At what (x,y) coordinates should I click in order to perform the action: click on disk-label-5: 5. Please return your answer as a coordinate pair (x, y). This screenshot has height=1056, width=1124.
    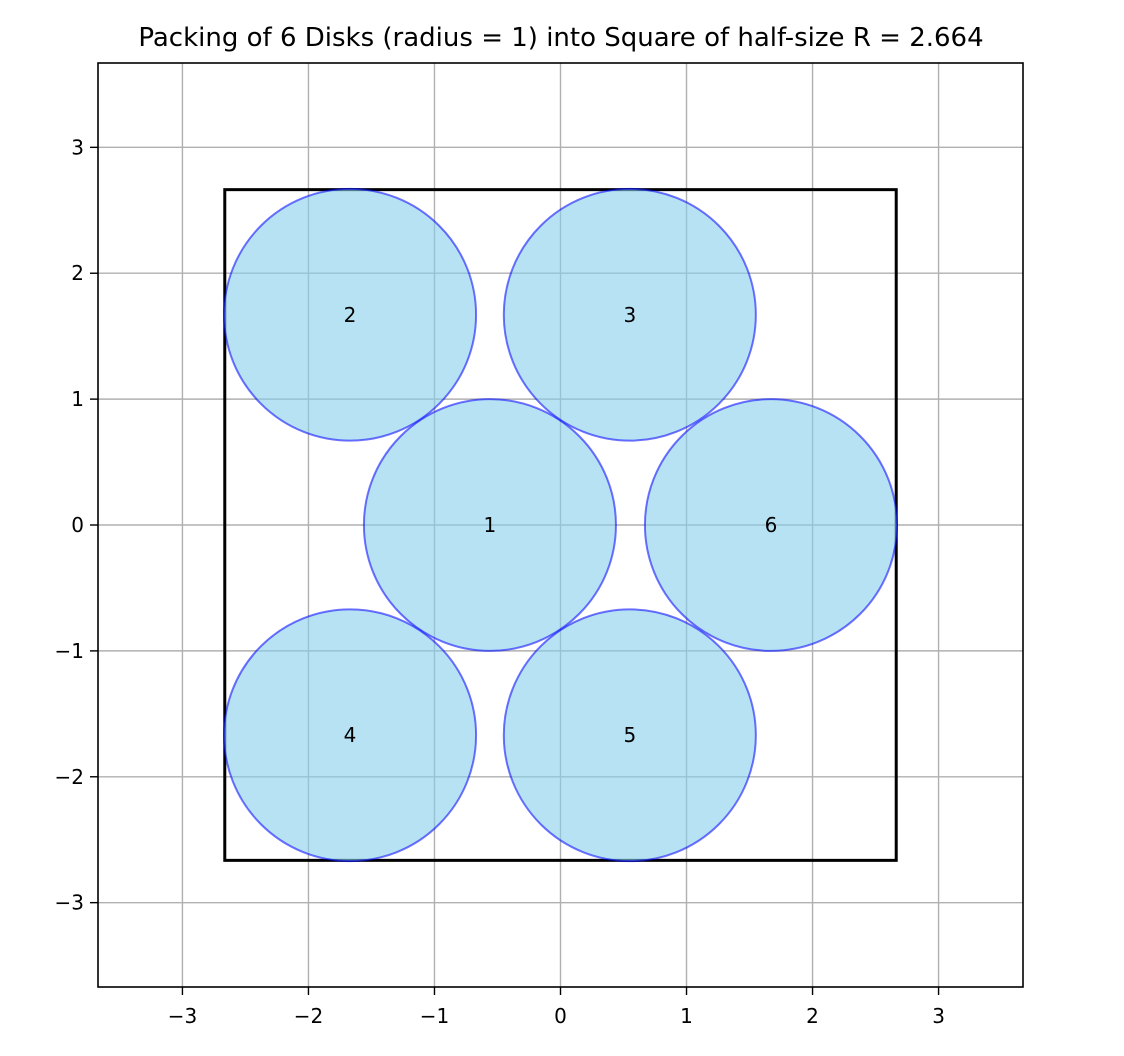
    Looking at the image, I should click on (629, 735).